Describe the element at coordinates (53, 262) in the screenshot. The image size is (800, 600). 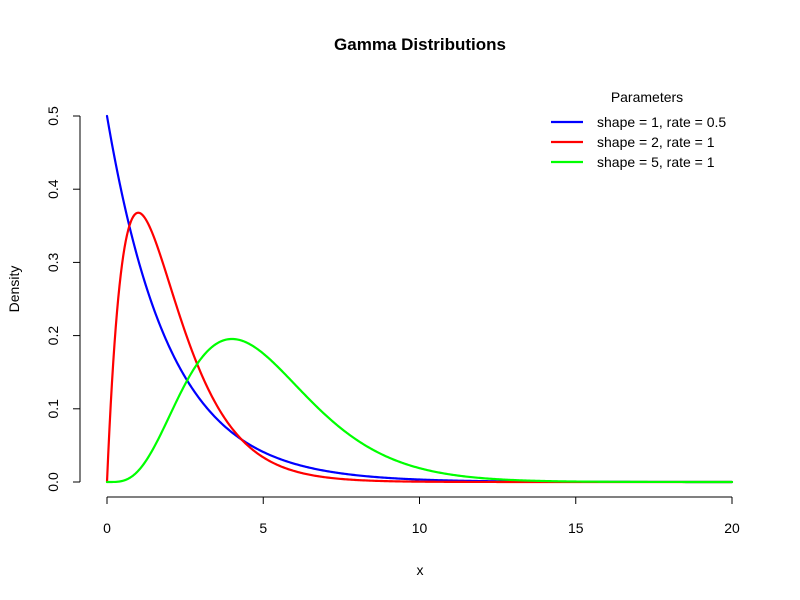
I see `y-tick-label: 0.3` at that location.